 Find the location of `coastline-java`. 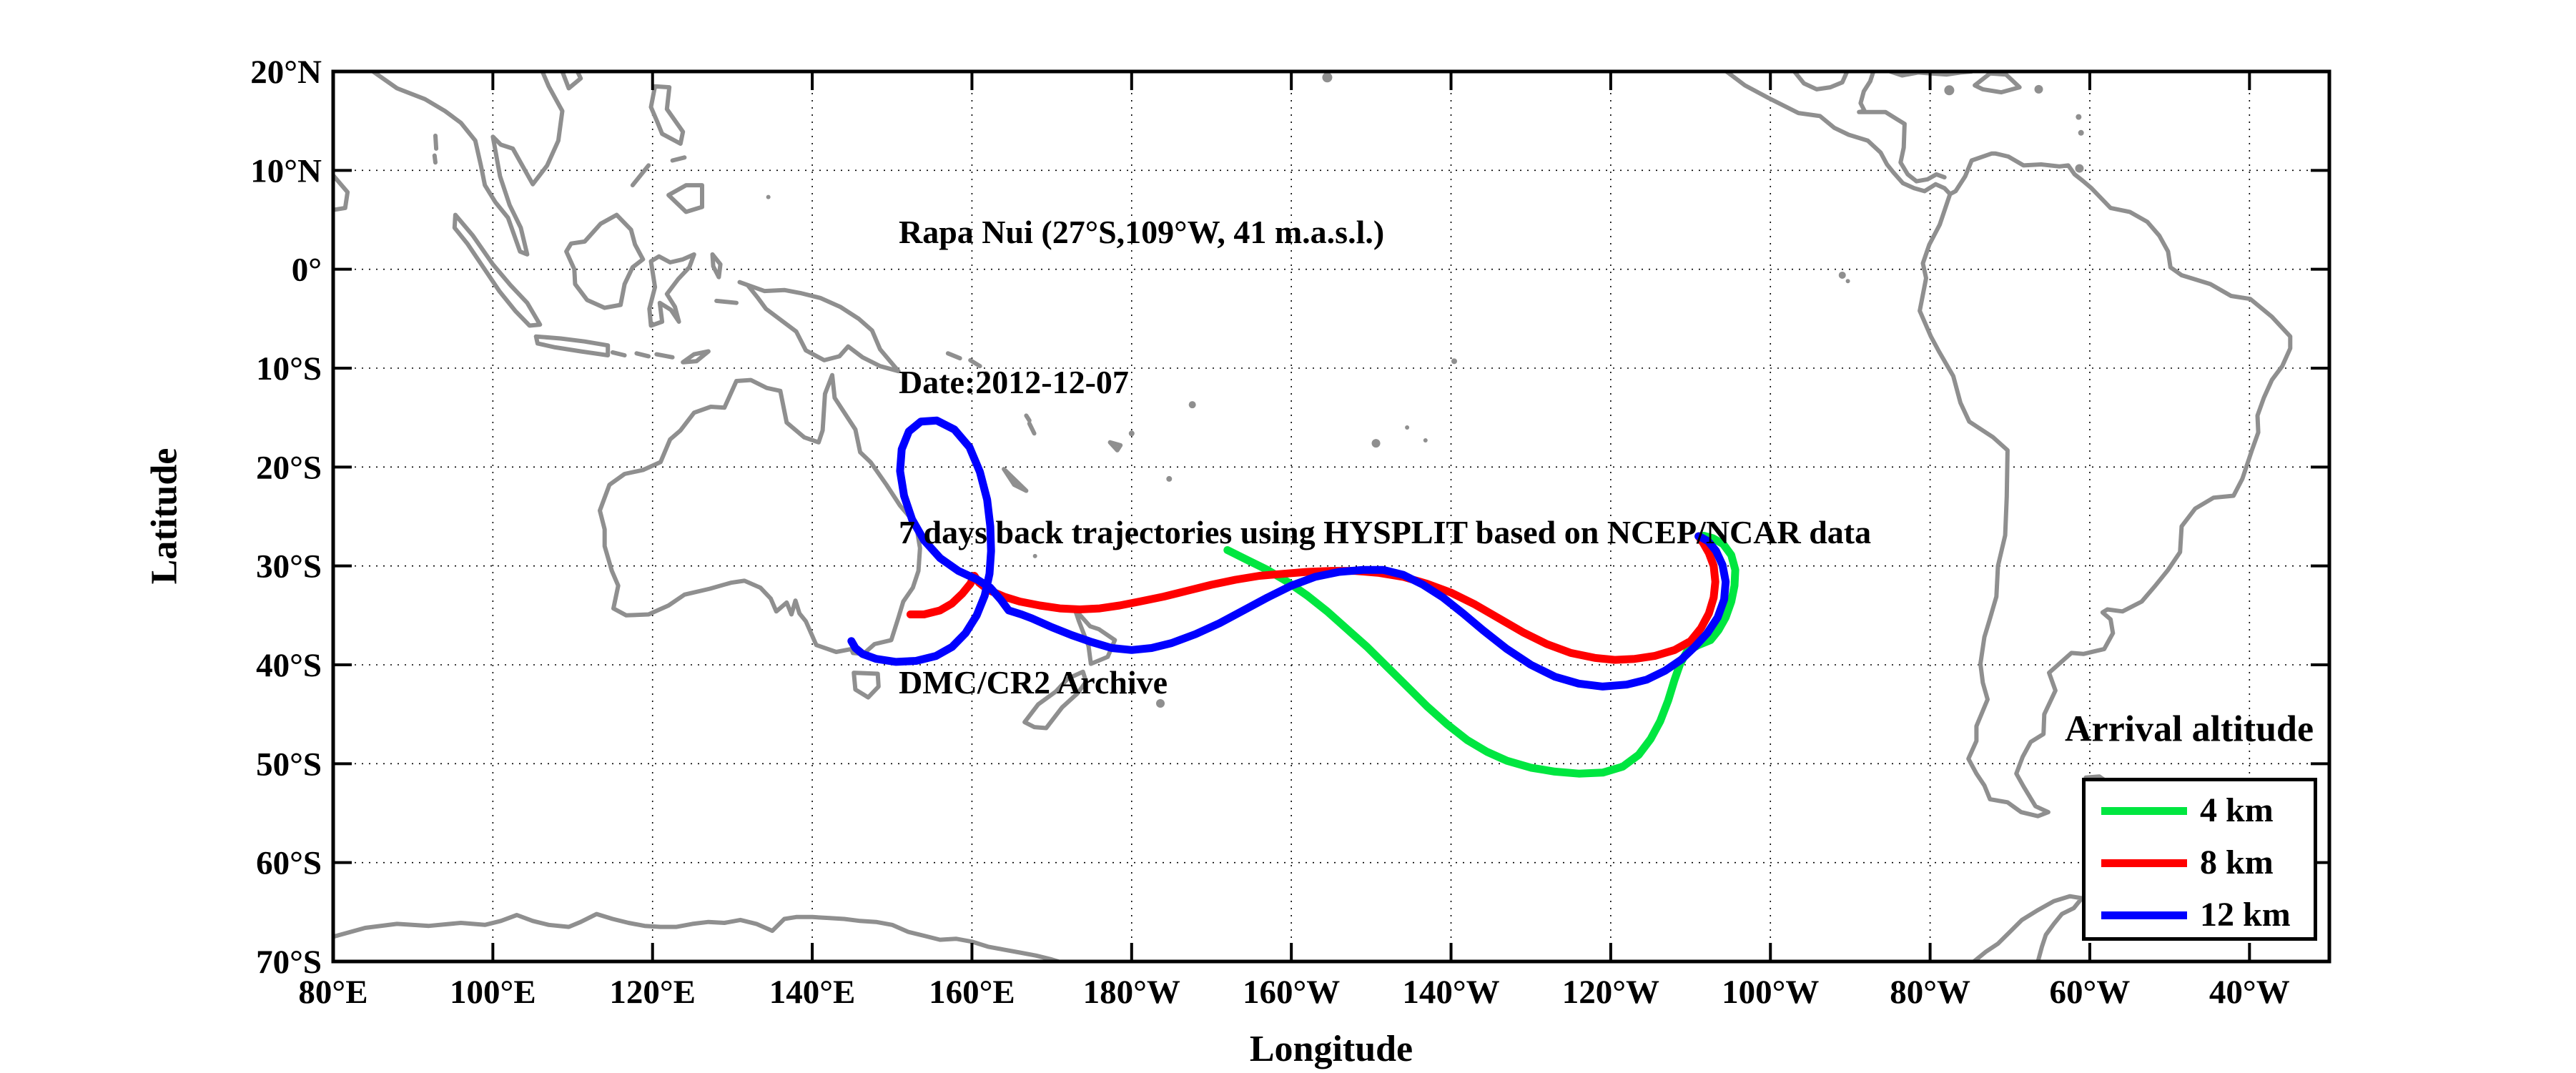

coastline-java is located at coordinates (572, 345).